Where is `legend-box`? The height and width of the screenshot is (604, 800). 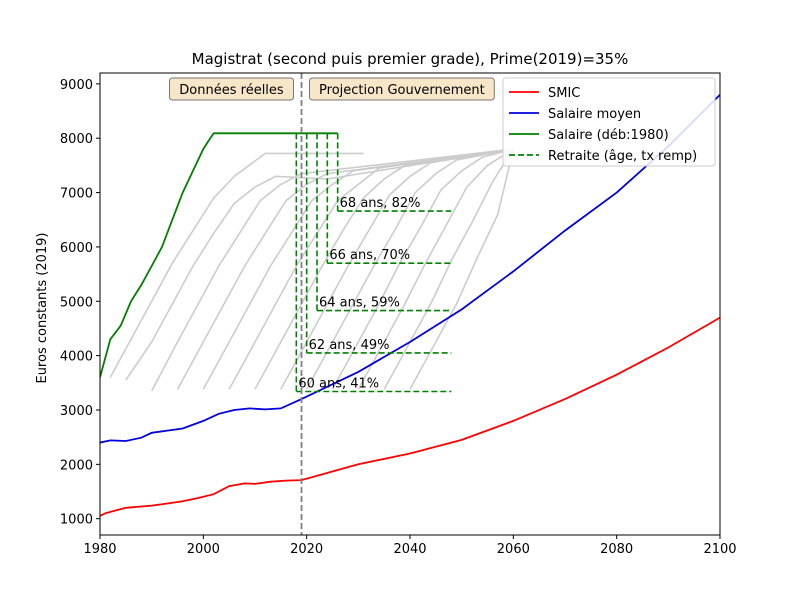
legend-box is located at coordinates (609, 122).